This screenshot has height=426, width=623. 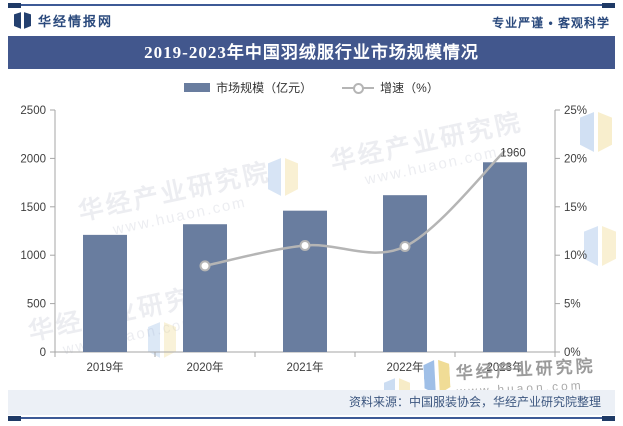 I want to click on line-legend-swatch-icon, so click(x=358, y=88).